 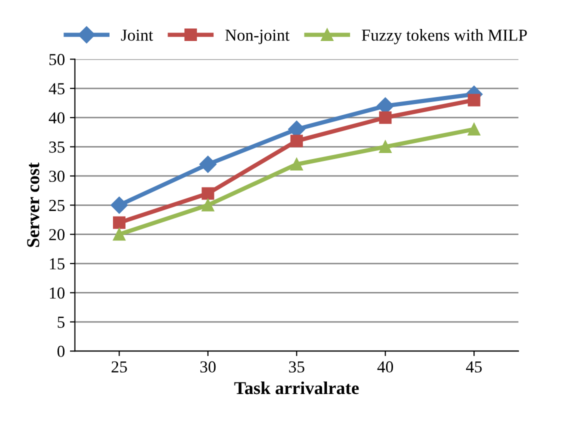 I want to click on x-tick-label: 35, so click(x=296, y=367).